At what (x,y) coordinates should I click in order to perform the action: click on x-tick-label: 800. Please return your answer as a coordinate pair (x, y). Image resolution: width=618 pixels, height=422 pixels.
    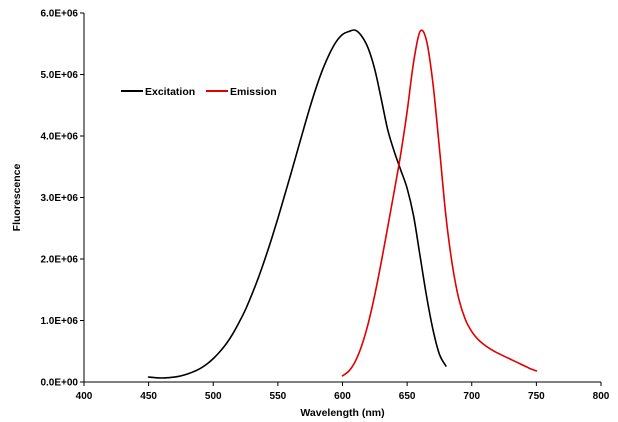
    Looking at the image, I should click on (601, 396).